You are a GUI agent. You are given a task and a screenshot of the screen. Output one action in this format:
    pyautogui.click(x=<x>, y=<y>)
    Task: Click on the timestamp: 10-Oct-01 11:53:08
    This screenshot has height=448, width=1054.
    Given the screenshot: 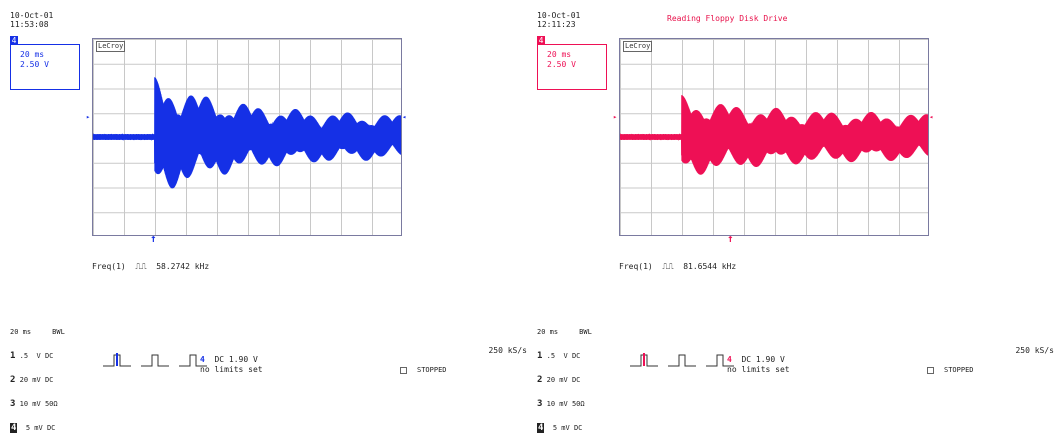 What is the action you would take?
    pyautogui.click(x=32, y=20)
    